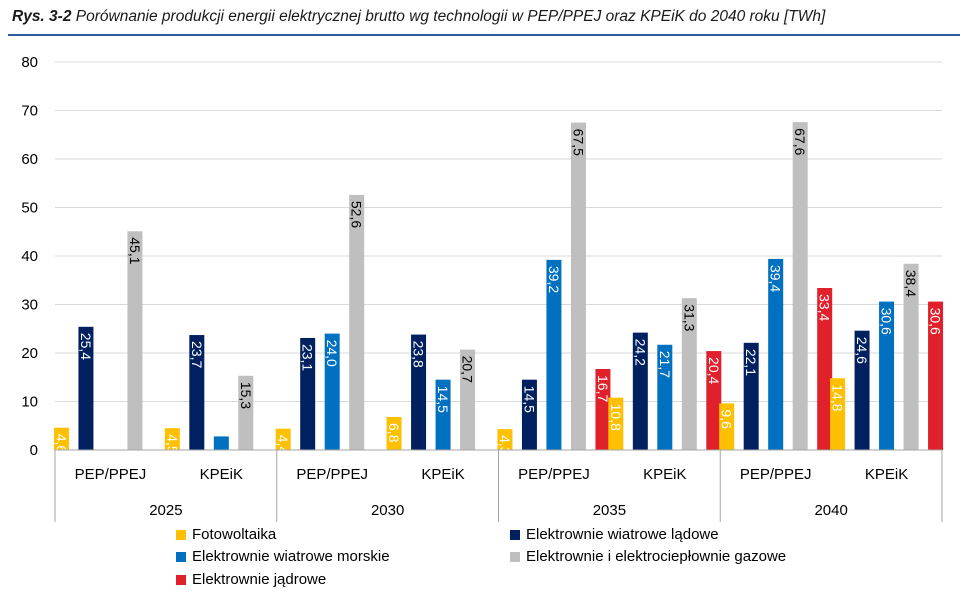 The height and width of the screenshot is (600, 968). I want to click on y-tick-label: 30, so click(29, 305).